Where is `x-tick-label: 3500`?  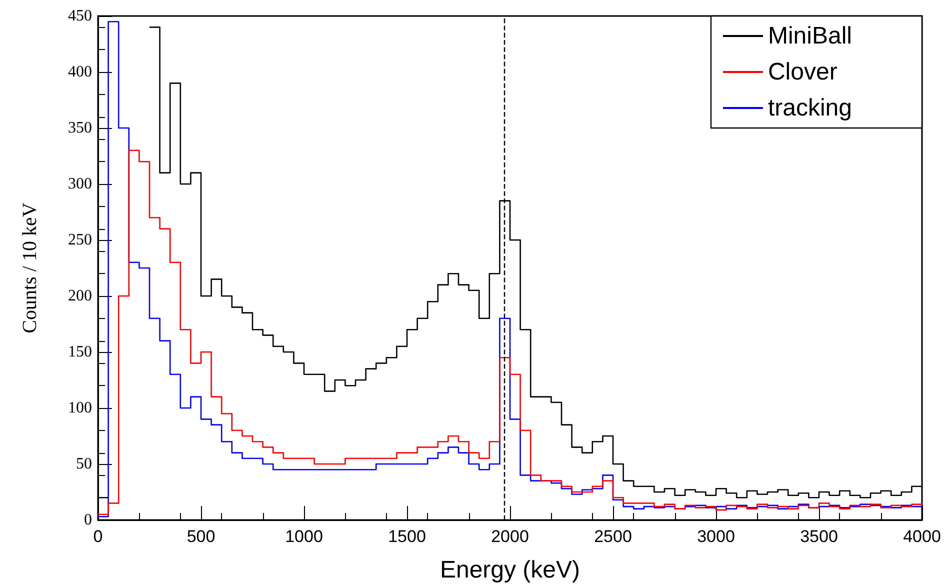
x-tick-label: 3500 is located at coordinates (819, 536).